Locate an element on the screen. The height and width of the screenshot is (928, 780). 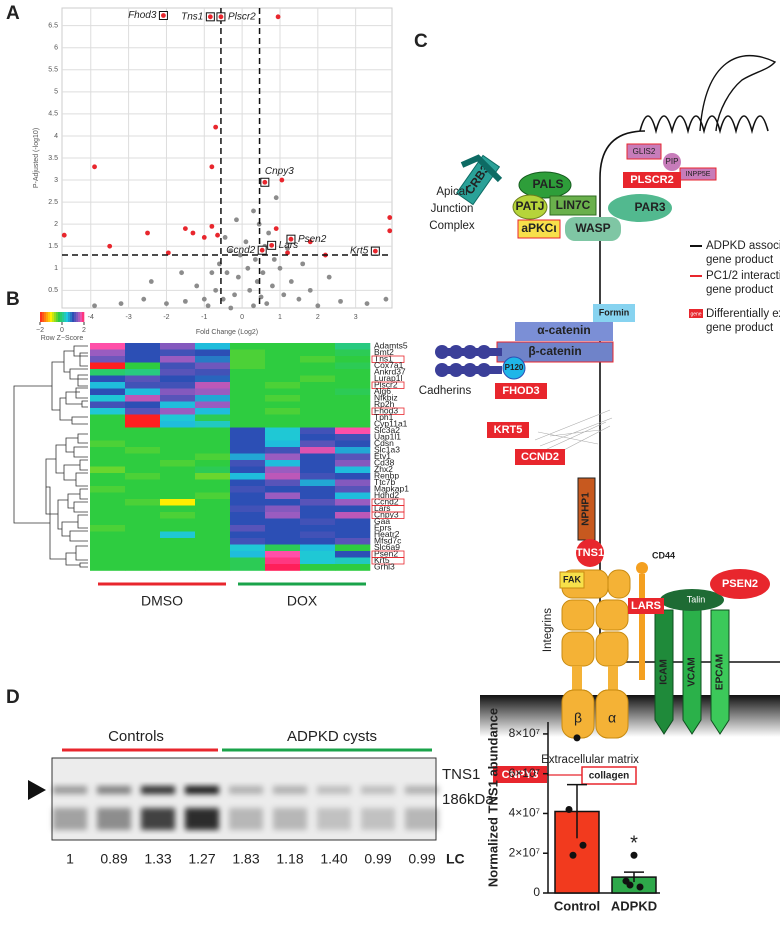
protein-label: PIP is located at coordinates (672, 161).